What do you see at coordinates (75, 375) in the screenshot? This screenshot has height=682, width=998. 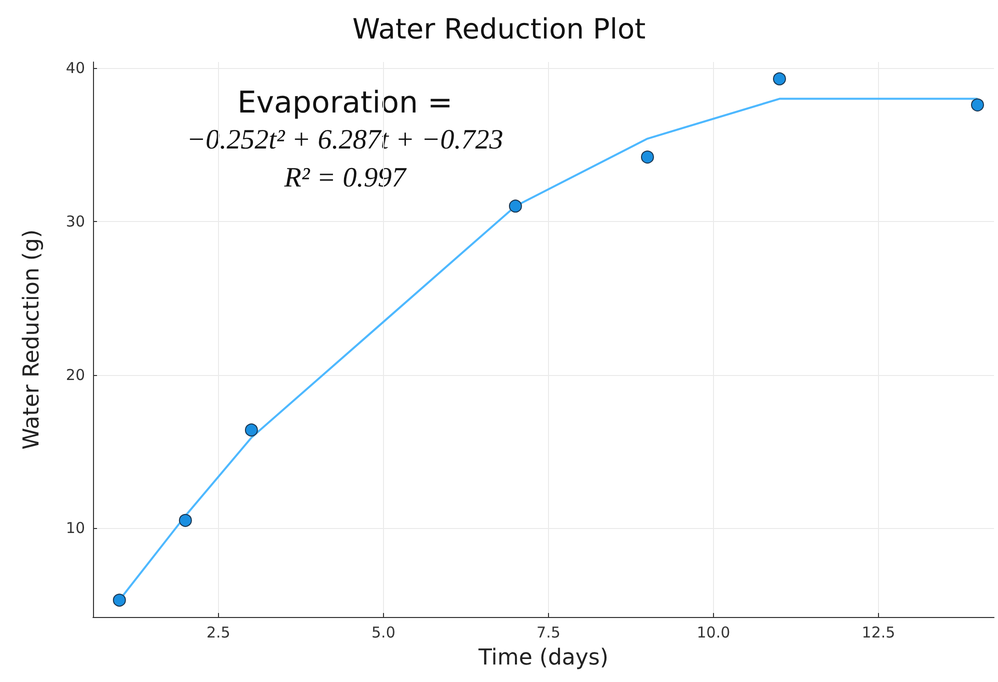 I see `y-tick-label: 20` at bounding box center [75, 375].